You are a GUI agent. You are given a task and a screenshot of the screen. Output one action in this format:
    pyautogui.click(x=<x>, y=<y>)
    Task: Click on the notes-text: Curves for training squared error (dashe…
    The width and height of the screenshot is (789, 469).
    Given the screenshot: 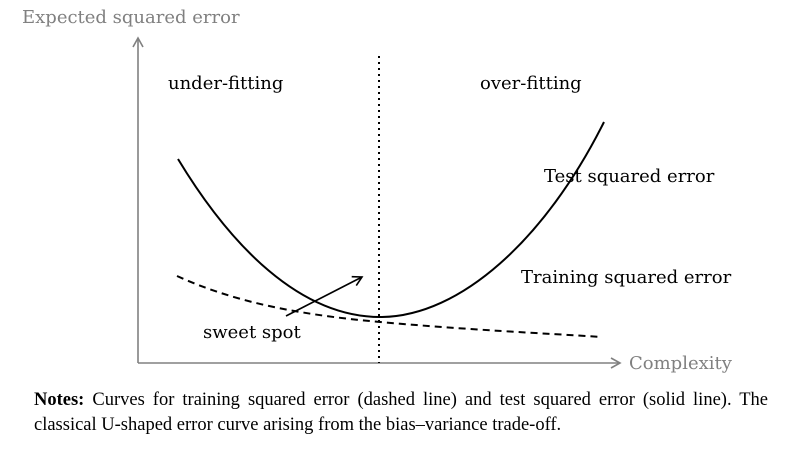 What is the action you would take?
    pyautogui.click(x=401, y=412)
    